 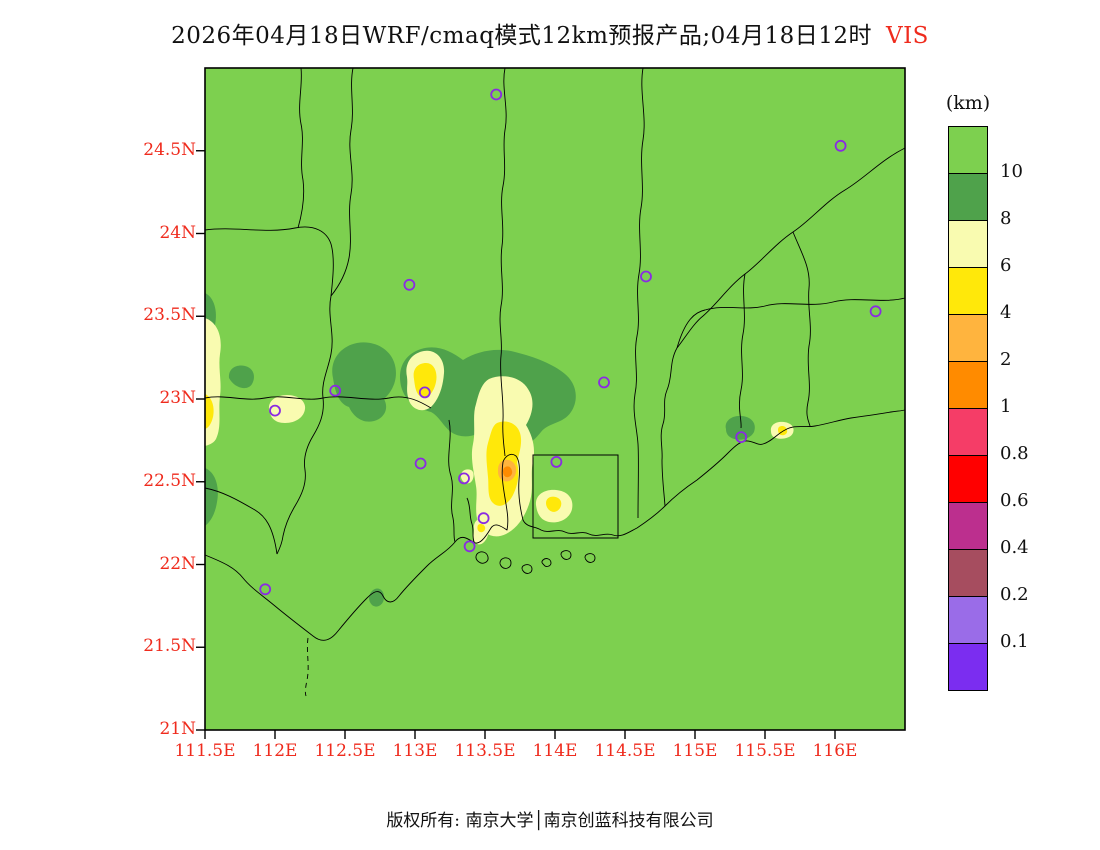 I want to click on colorbar-tick-label: 0.1, so click(x=1014, y=641).